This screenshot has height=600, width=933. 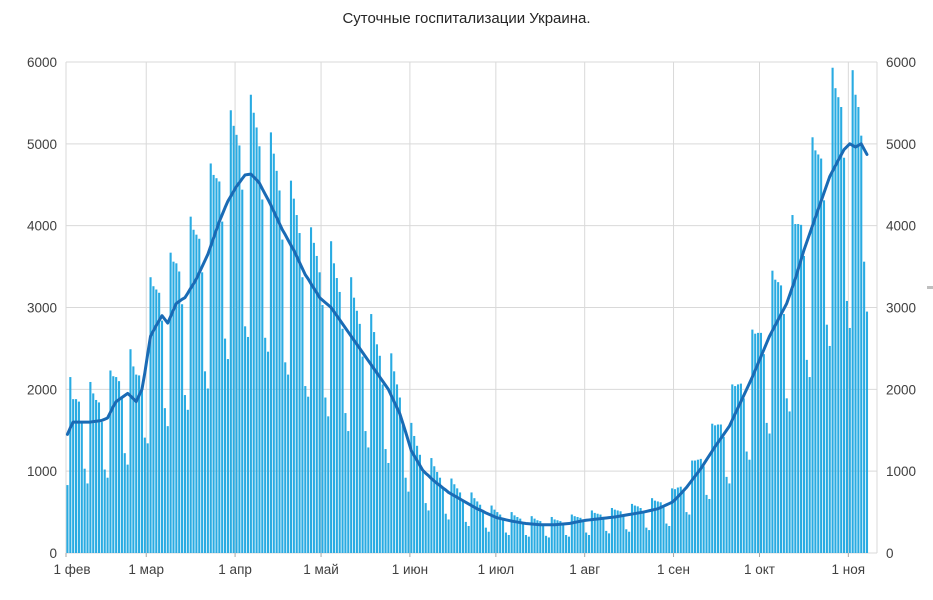 I want to click on y-axis-label-right: 4000, so click(x=901, y=226).